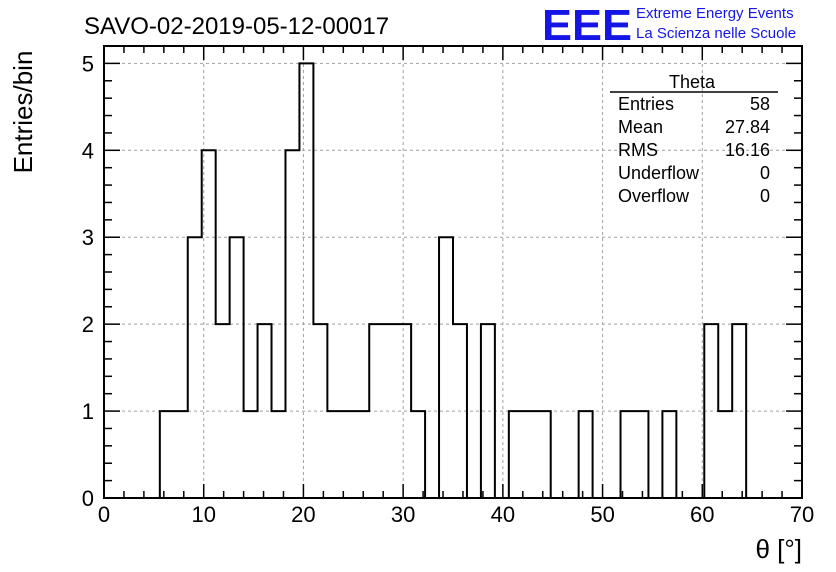 This screenshot has width=836, height=572. Describe the element at coordinates (88, 237) in the screenshot. I see `y-tick-label: 3` at that location.